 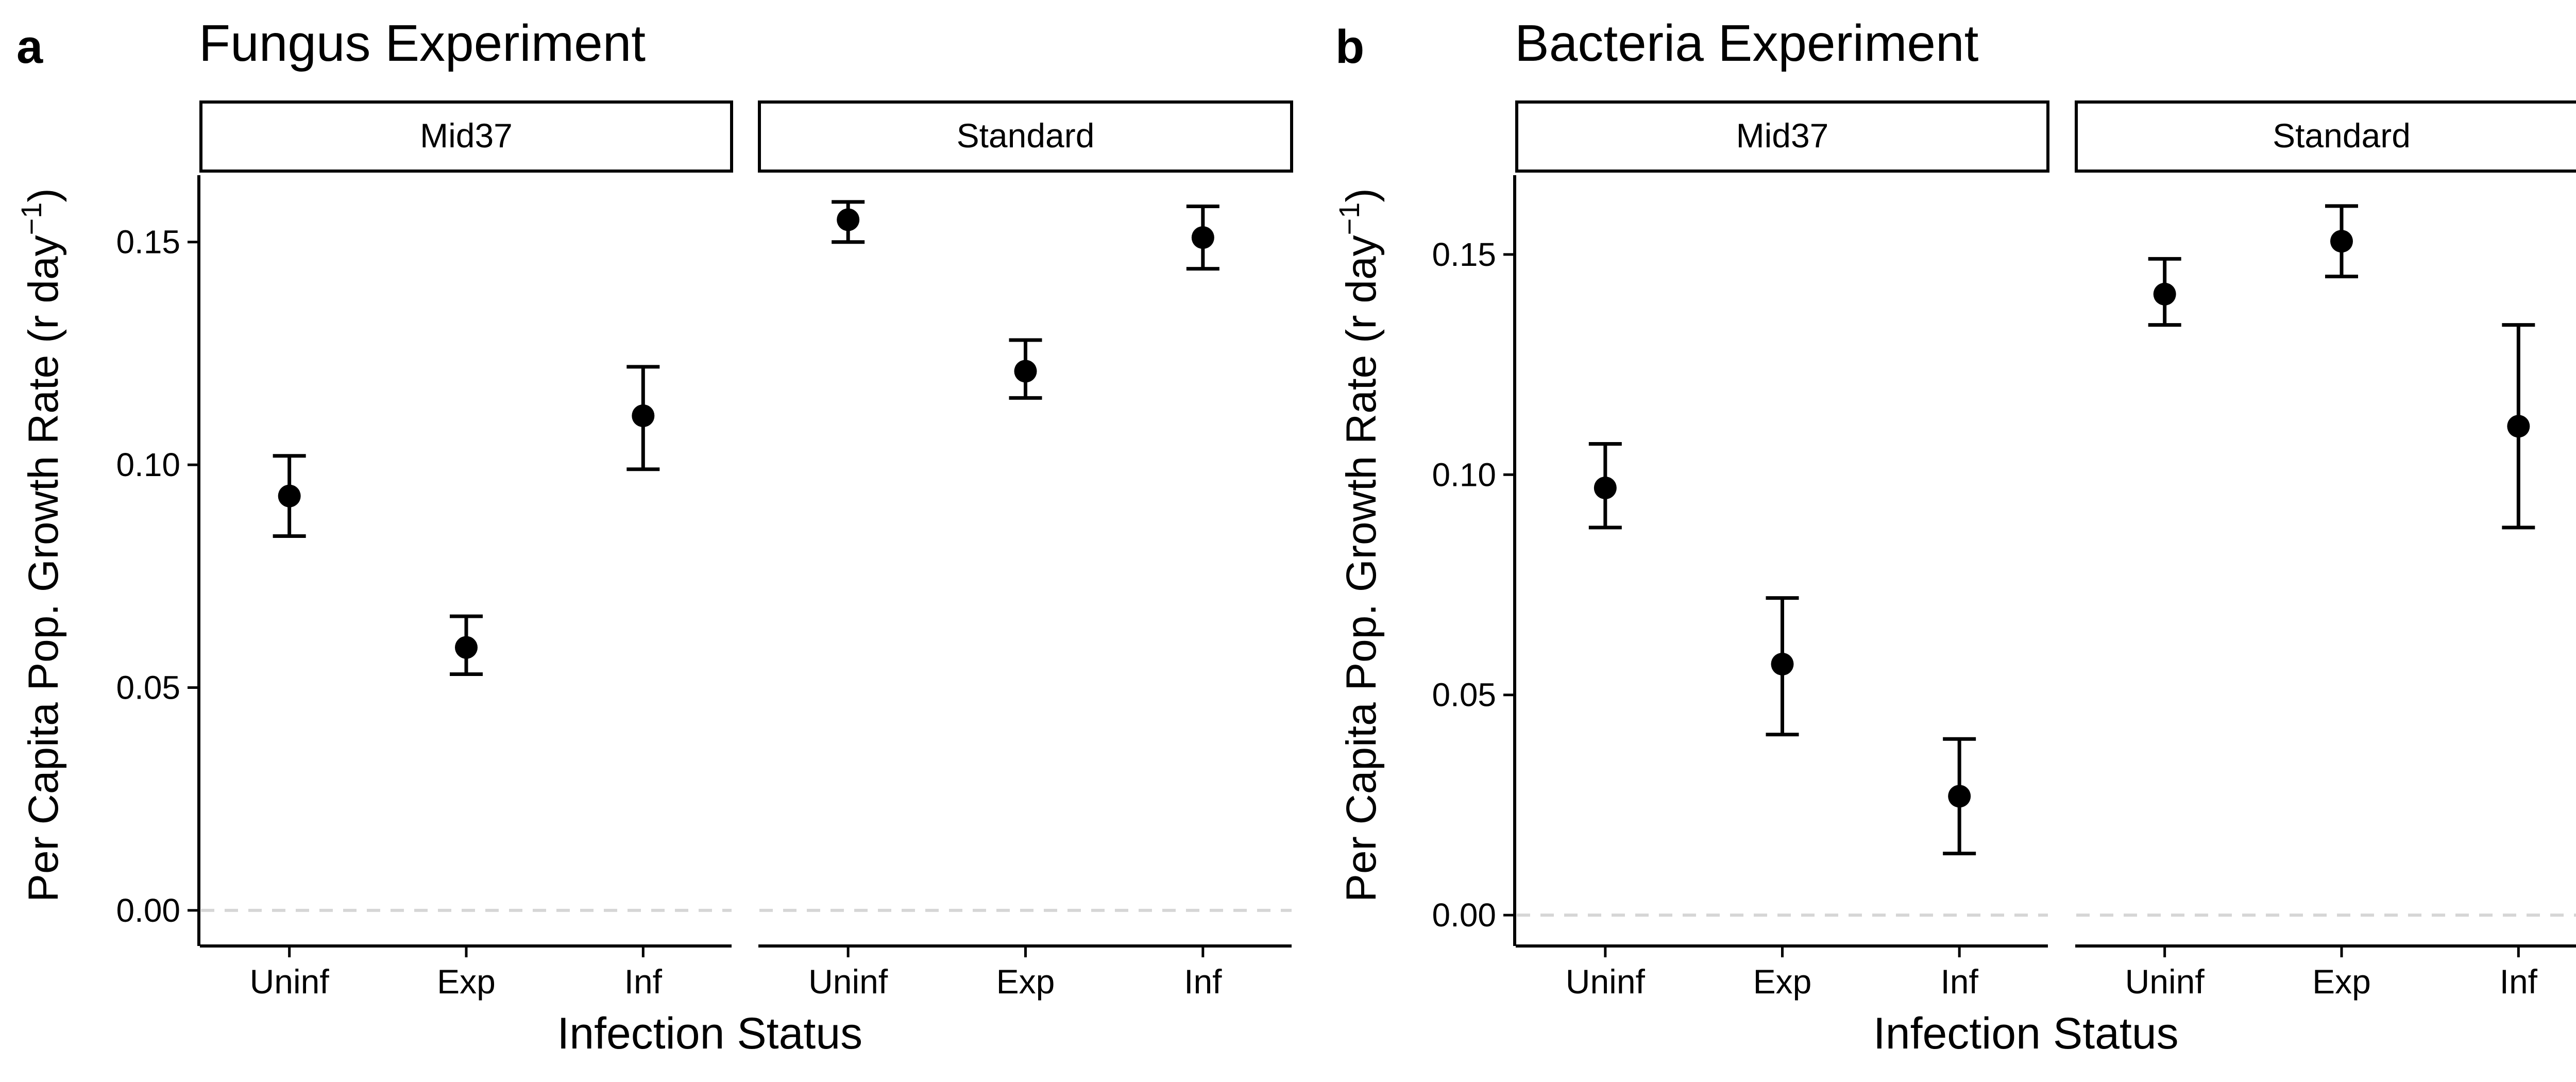 I want to click on panel-letter: a, so click(x=29, y=47).